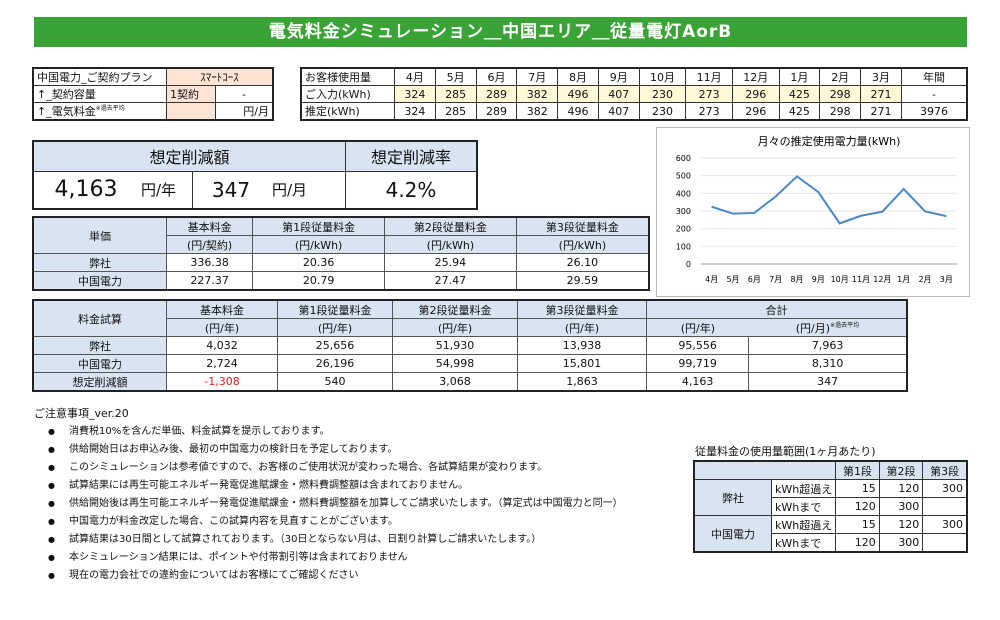 The image size is (1000, 620). What do you see at coordinates (881, 76) in the screenshot?
I see `usage-month-header: 3月` at bounding box center [881, 76].